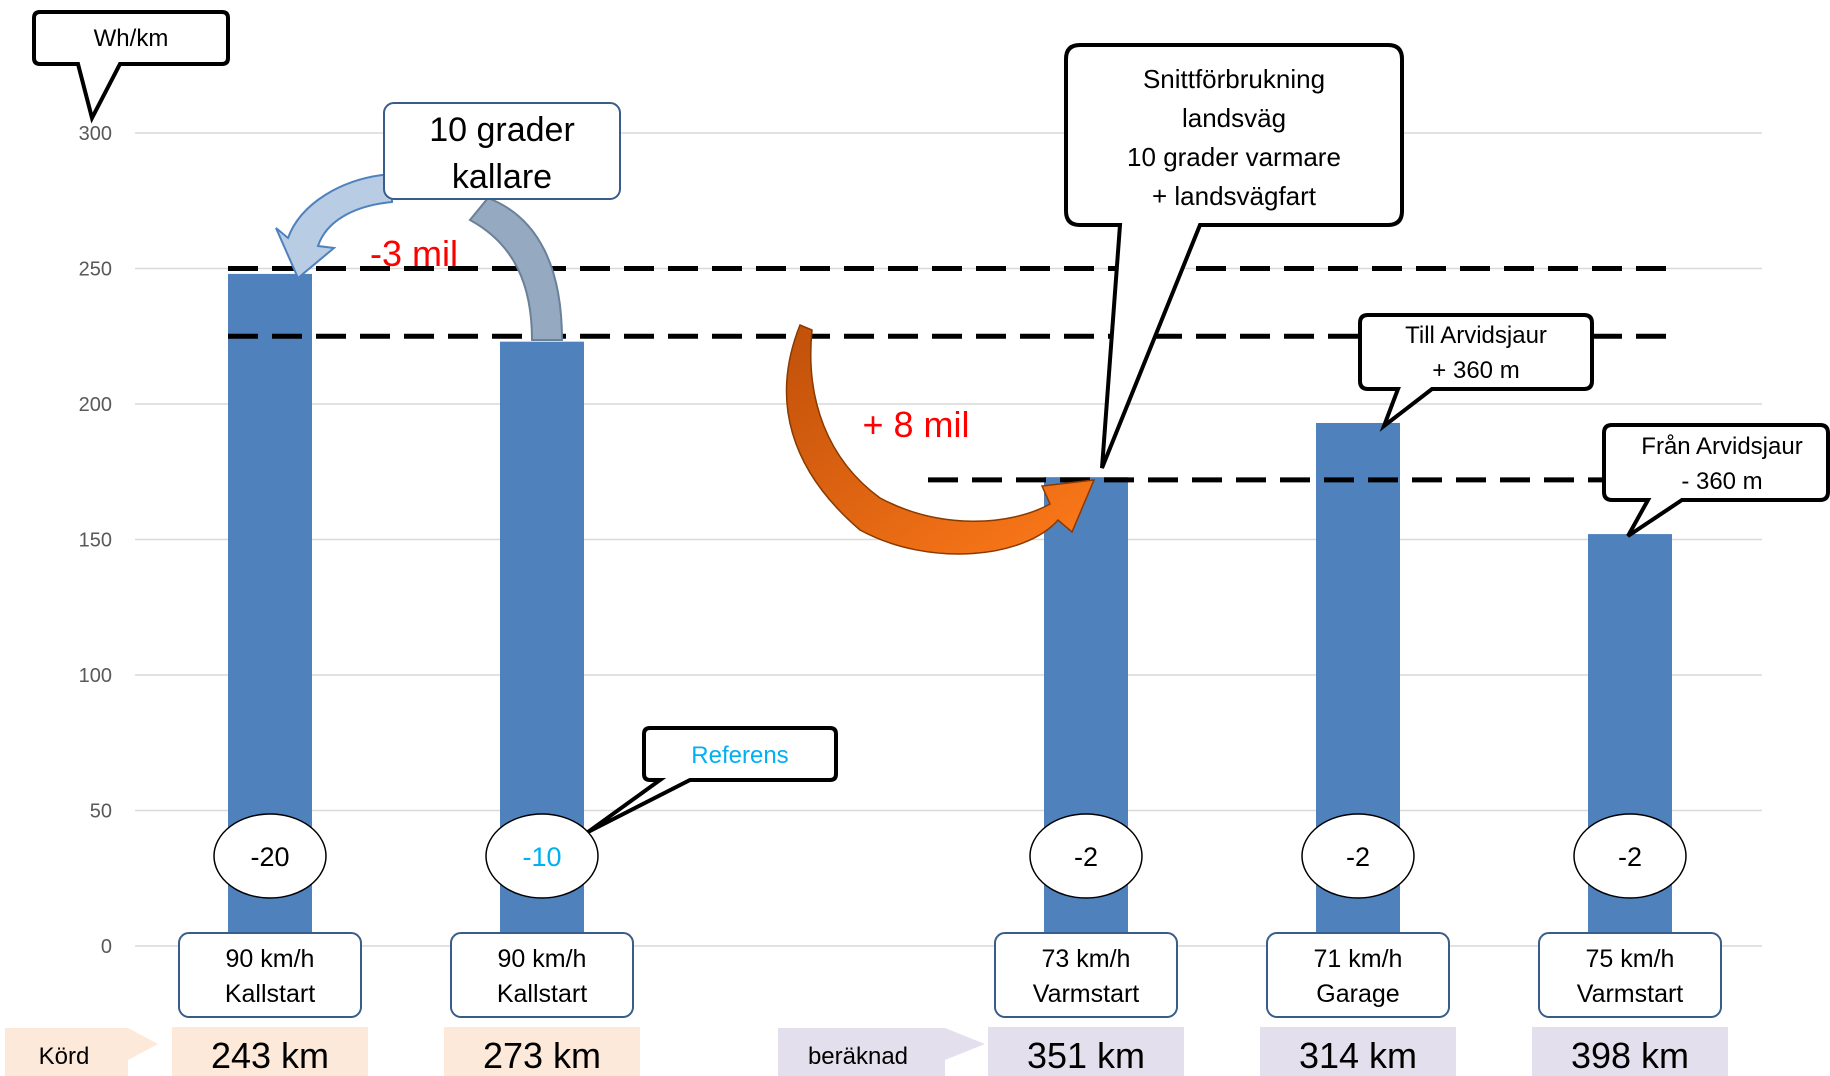 The height and width of the screenshot is (1076, 1830). I want to click on y-tick-label: 300, so click(95, 134).